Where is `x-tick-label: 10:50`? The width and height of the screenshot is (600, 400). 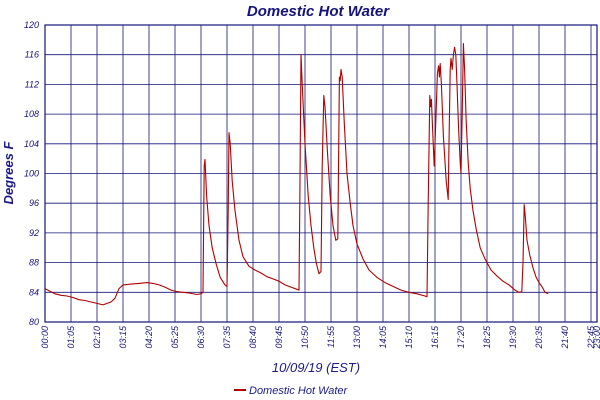 x-tick-label: 10:50 is located at coordinates (305, 337).